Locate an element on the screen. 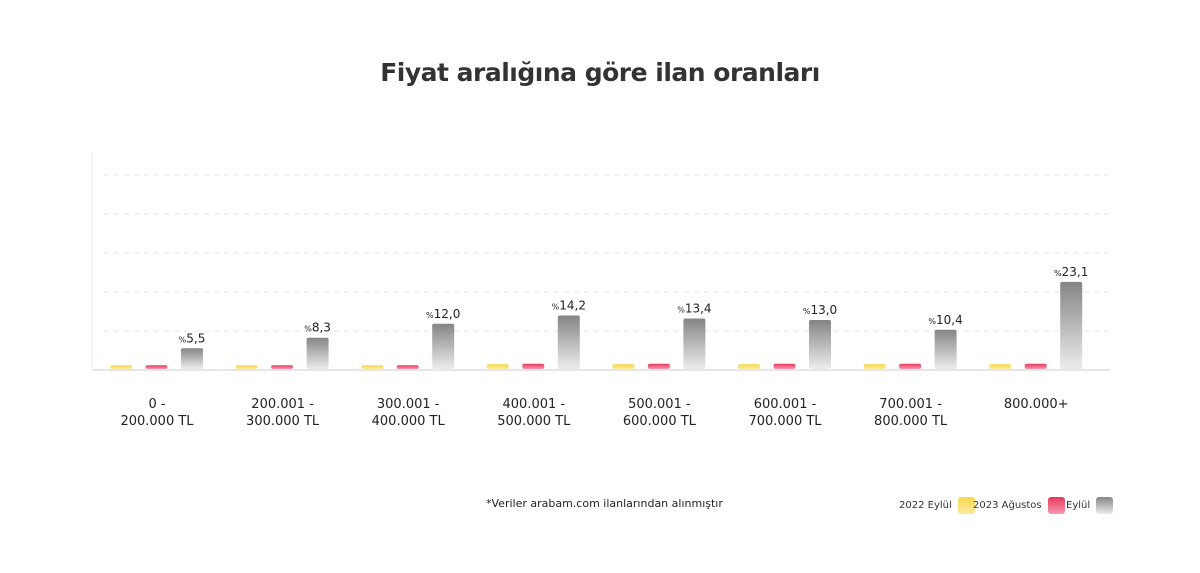  data-label: %8,3 is located at coordinates (317, 328).